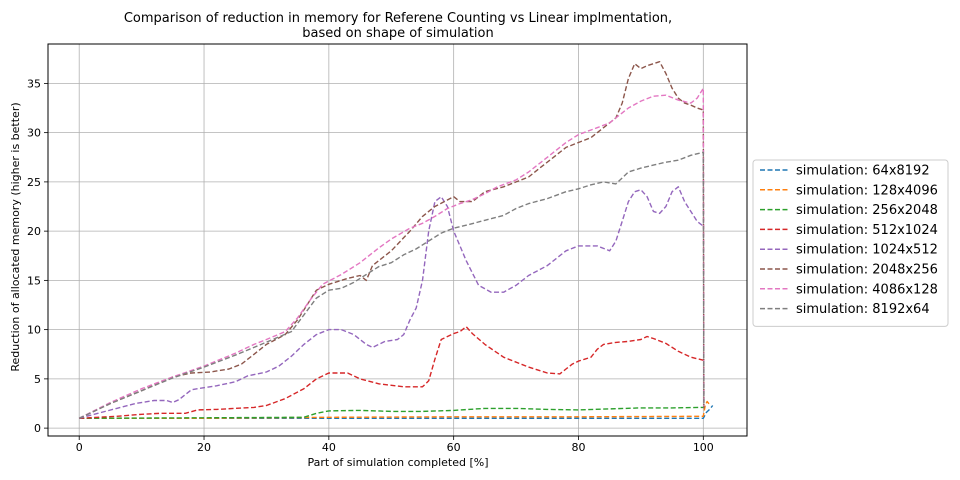  Describe the element at coordinates (867, 230) in the screenshot. I see `legend-entry: simulation: 512x1024` at that location.